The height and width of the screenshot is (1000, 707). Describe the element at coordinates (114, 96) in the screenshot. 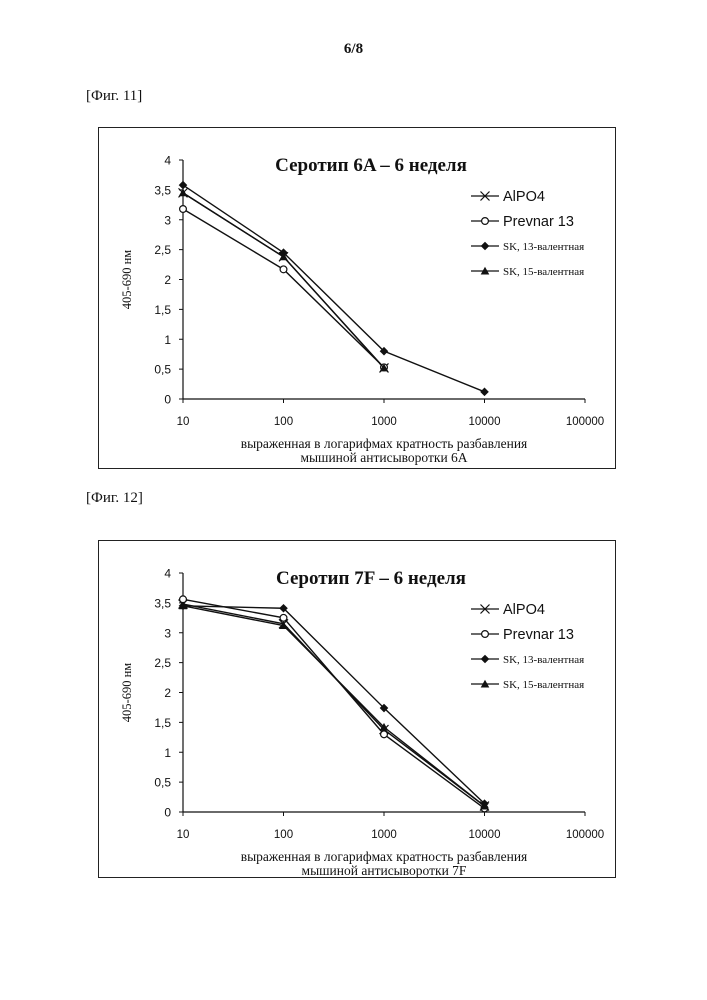

I see `figure-11-label: [Фиг. 11]` at that location.